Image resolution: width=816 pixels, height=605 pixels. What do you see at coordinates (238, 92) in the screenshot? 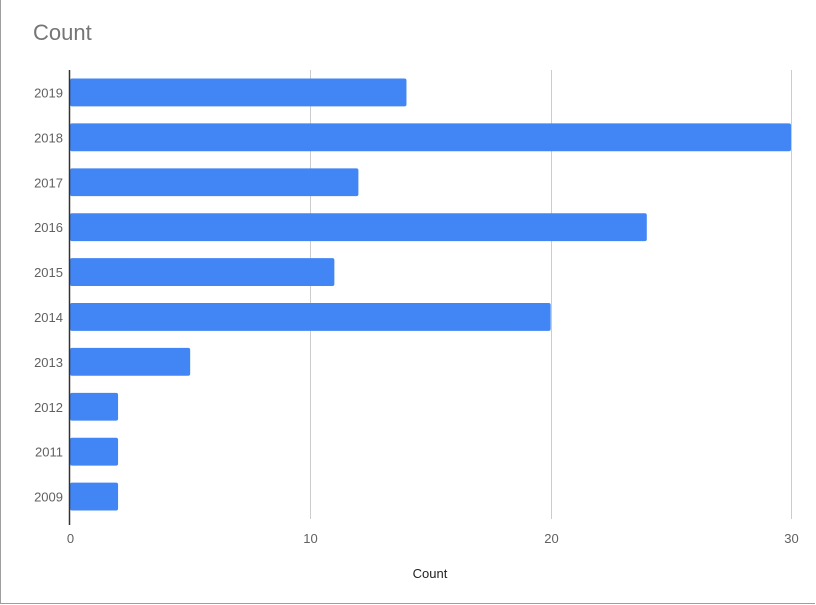
I see `bar-2019` at bounding box center [238, 92].